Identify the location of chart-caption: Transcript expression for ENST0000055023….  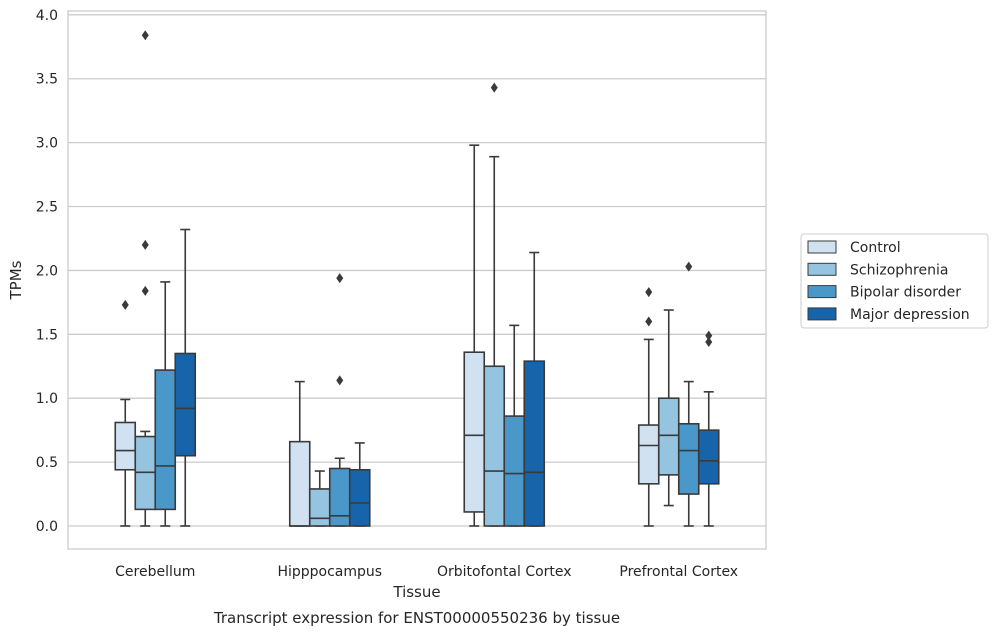
(416, 618).